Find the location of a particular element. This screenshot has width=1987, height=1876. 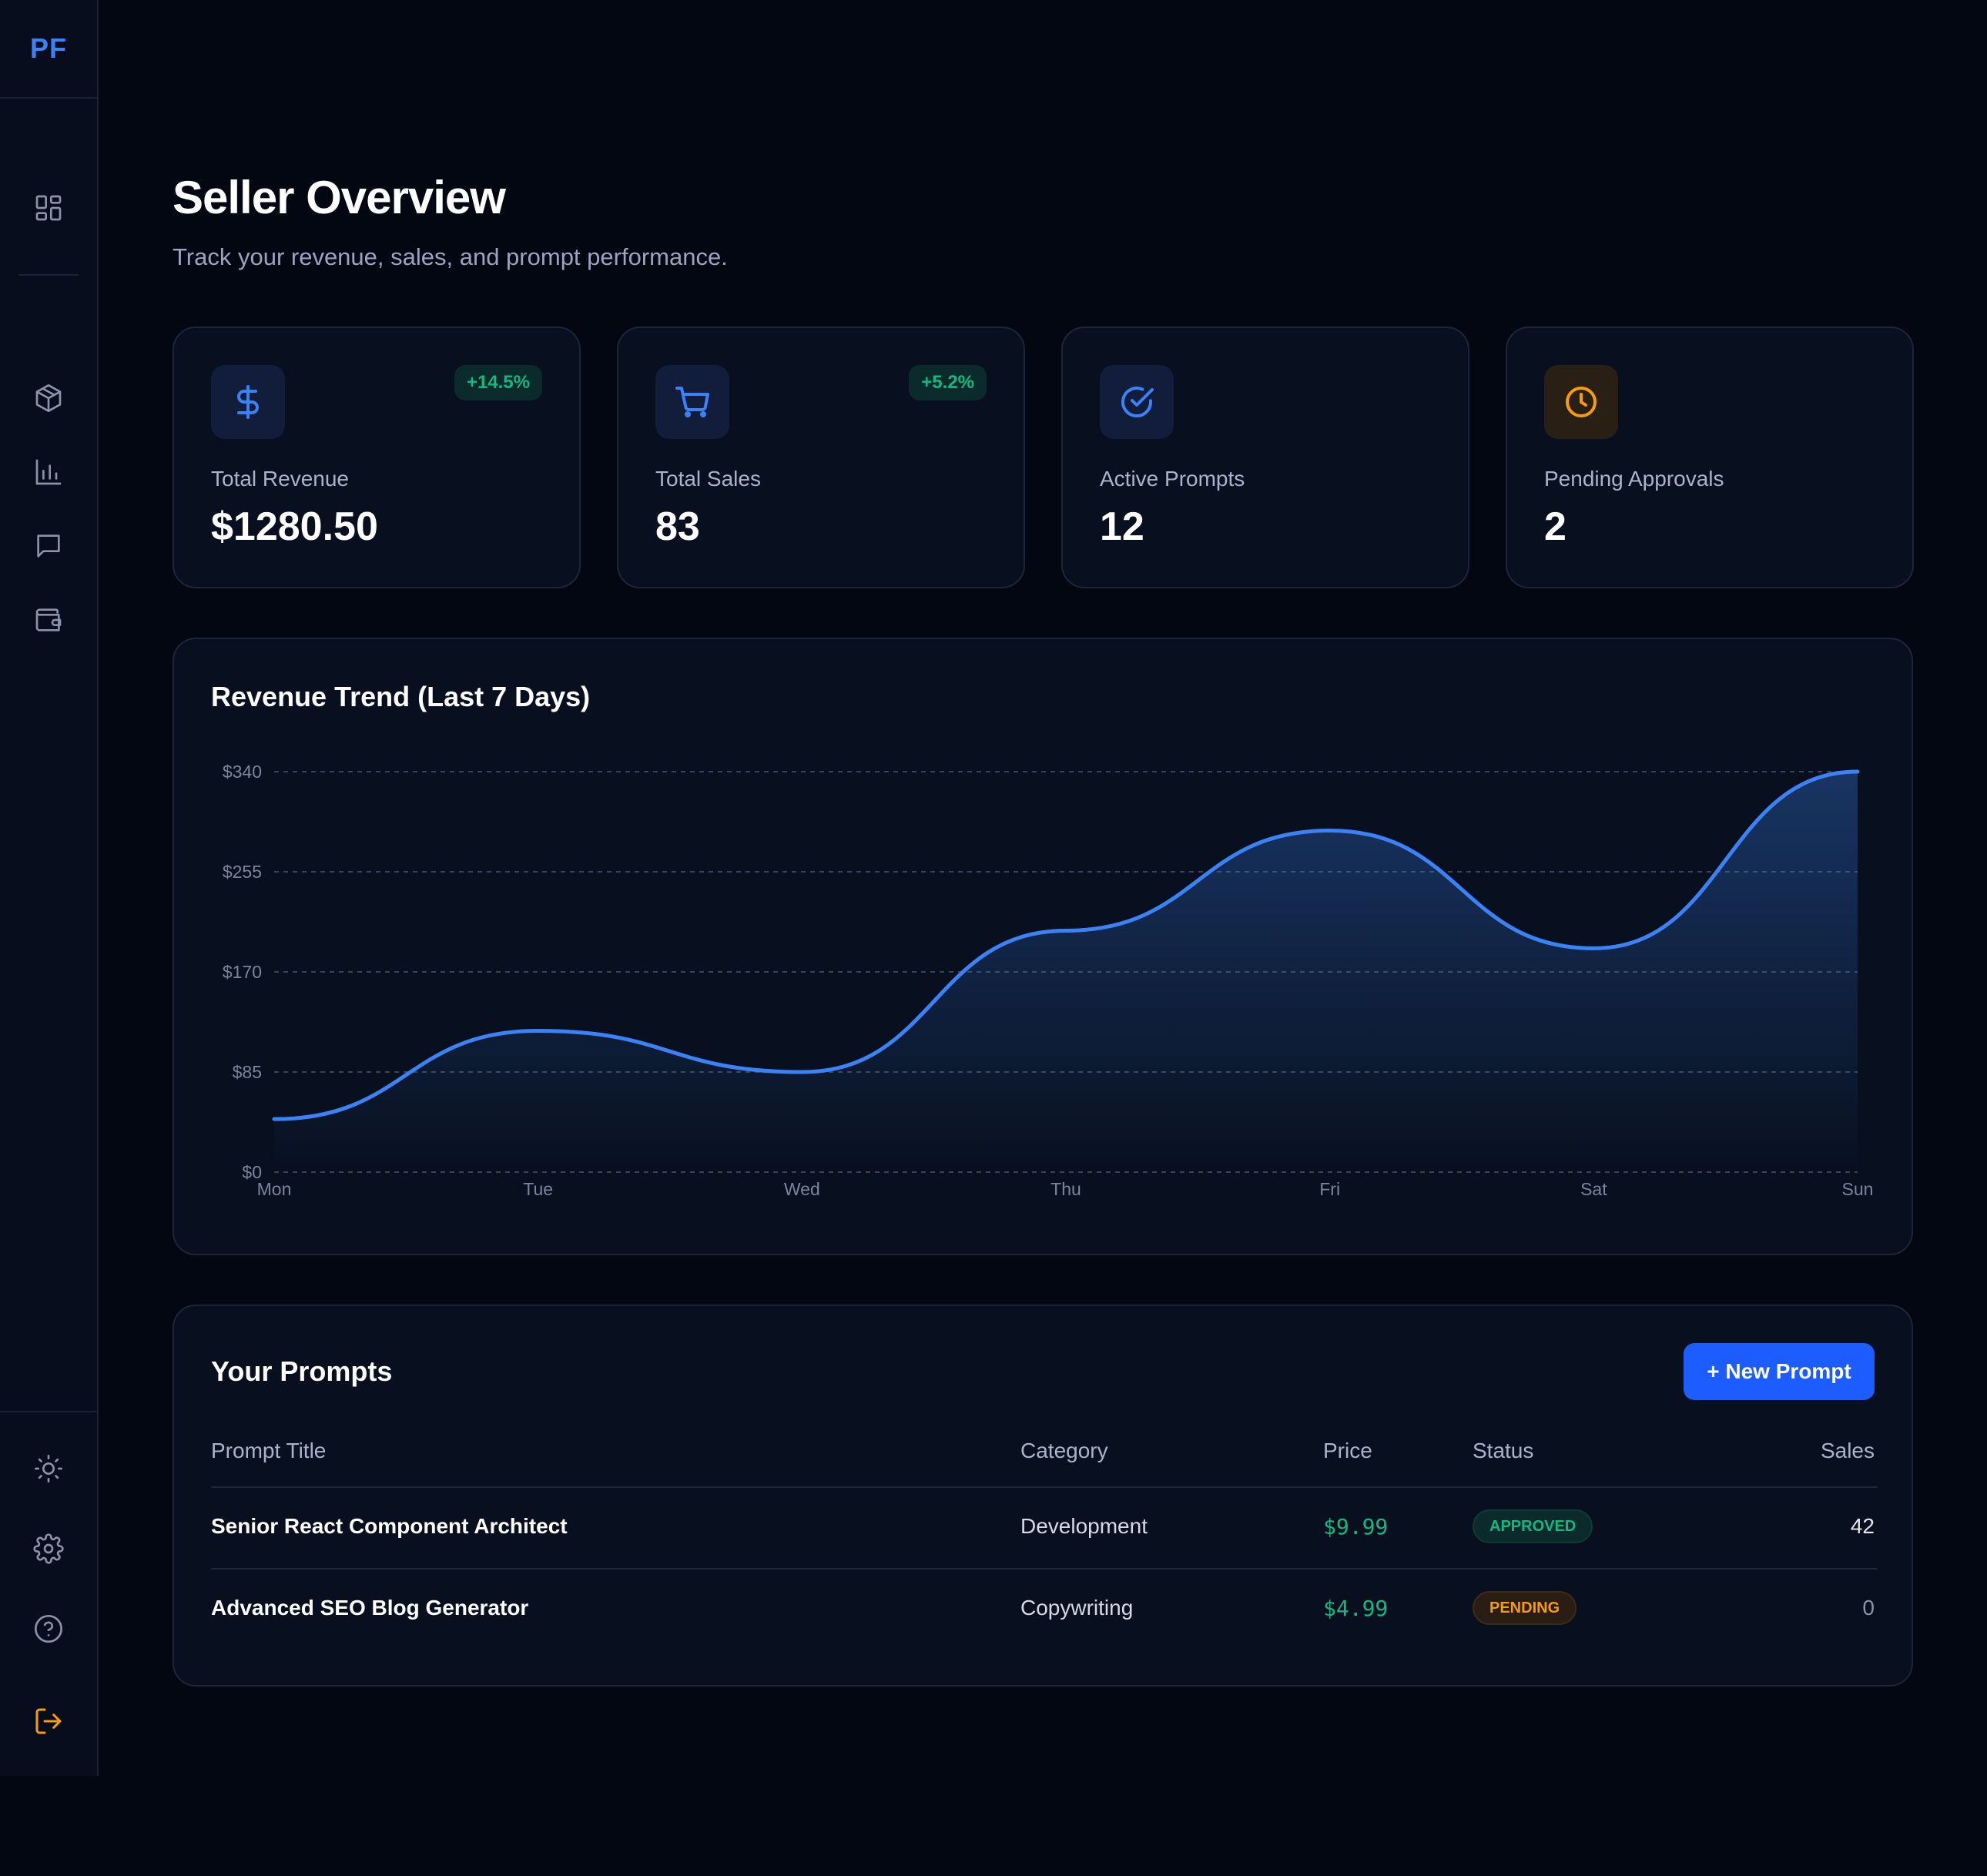

prompt-category: Development is located at coordinates (1084, 1526).